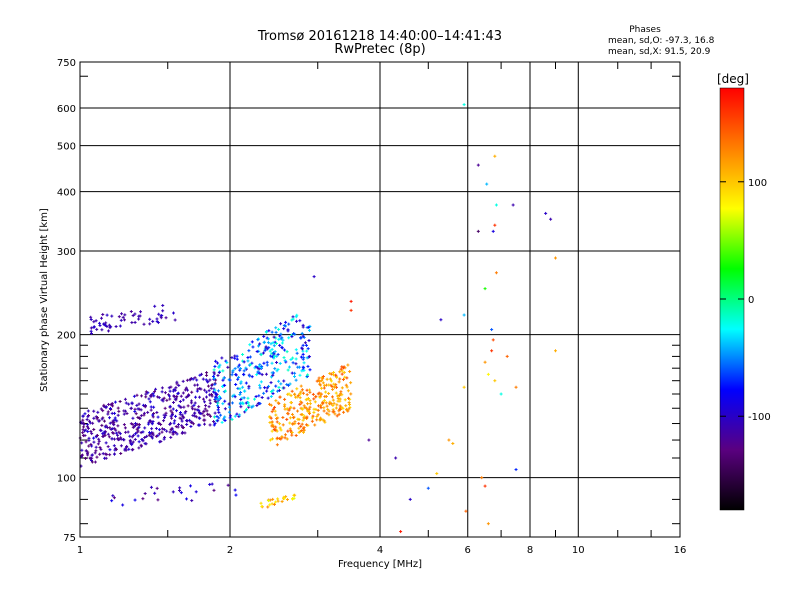 The width and height of the screenshot is (800, 600). I want to click on y-tick-label: 750, so click(66, 63).